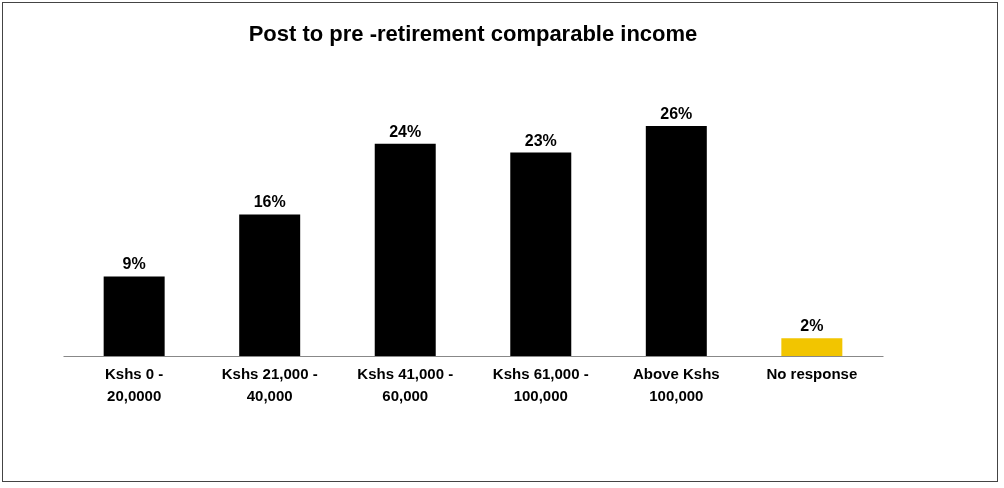 The width and height of the screenshot is (1004, 488). I want to click on data-label: 26%, so click(676, 113).